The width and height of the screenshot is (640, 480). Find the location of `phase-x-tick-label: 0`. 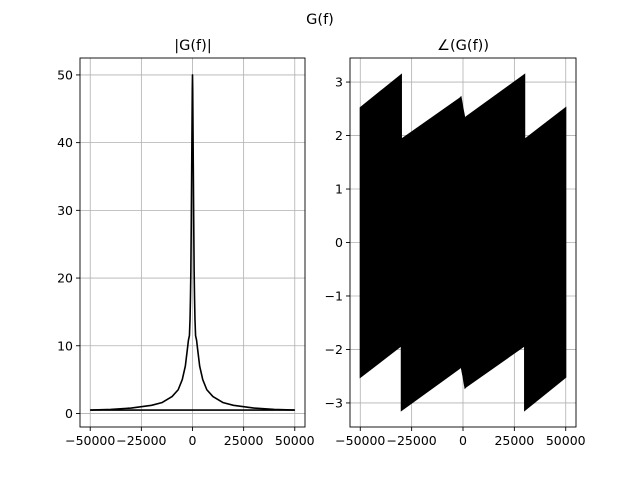

phase-x-tick-label: 0 is located at coordinates (463, 440).